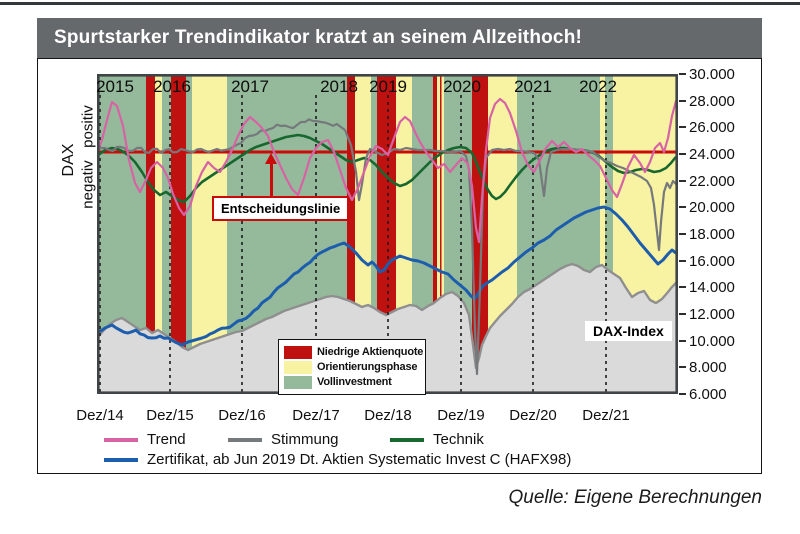 The image size is (800, 534). I want to click on dax-index-label: DAX-Index, so click(628, 331).